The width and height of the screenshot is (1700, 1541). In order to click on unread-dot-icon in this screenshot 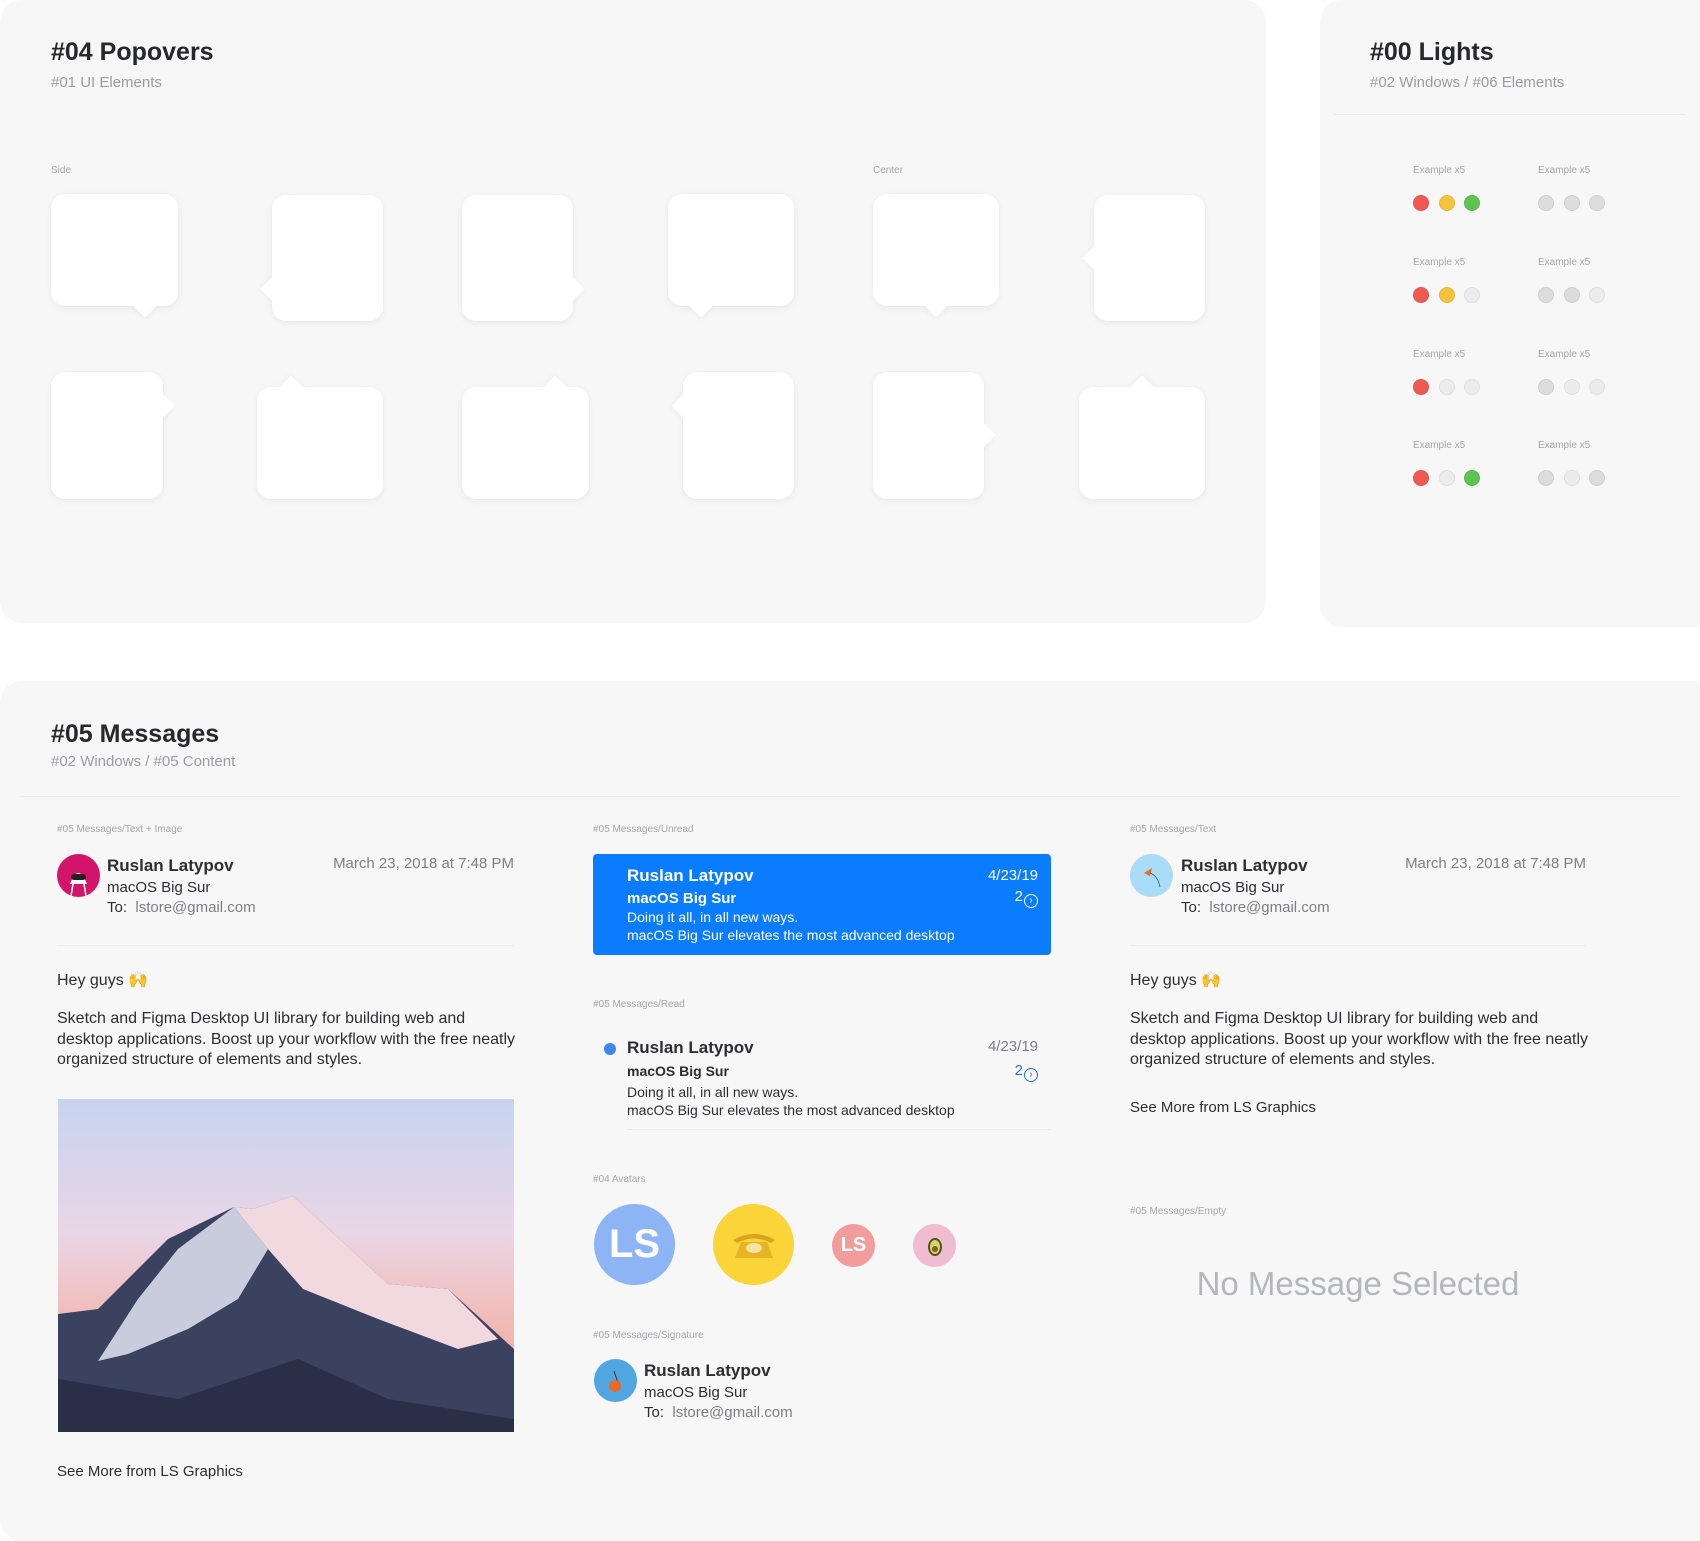, I will do `click(610, 1049)`.